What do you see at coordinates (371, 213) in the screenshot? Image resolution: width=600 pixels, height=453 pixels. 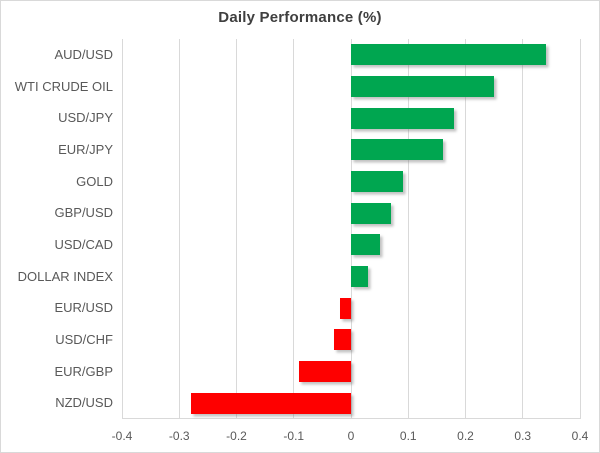 I see `bar-gbp-usd` at bounding box center [371, 213].